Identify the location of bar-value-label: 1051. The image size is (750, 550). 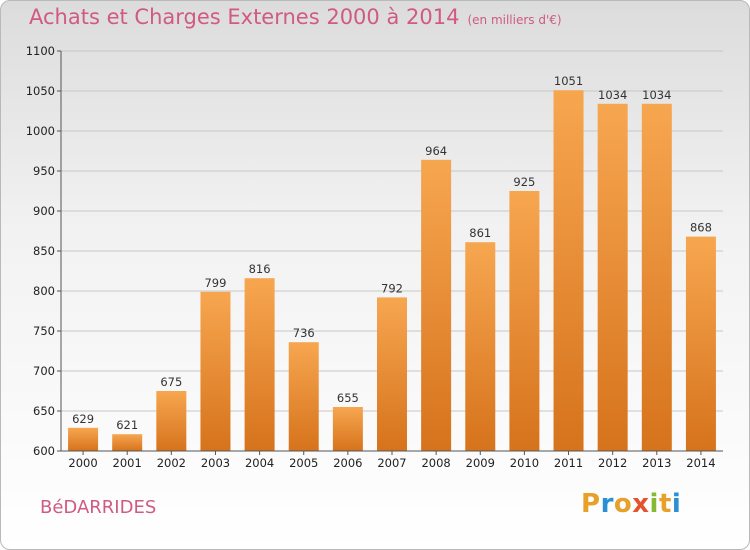
(568, 81).